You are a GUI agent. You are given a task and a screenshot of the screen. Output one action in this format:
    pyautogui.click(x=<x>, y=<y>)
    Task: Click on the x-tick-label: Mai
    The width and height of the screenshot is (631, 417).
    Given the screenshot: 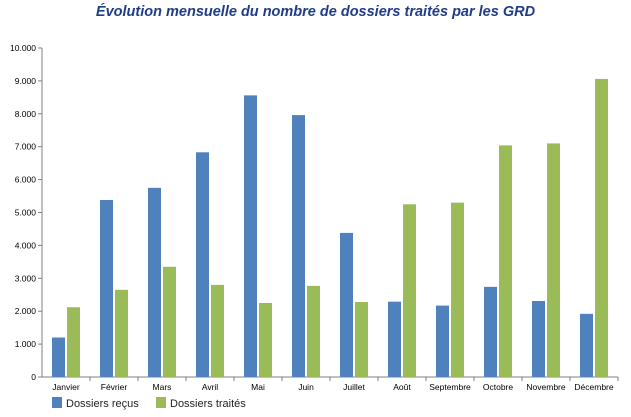 What is the action you would take?
    pyautogui.click(x=258, y=387)
    